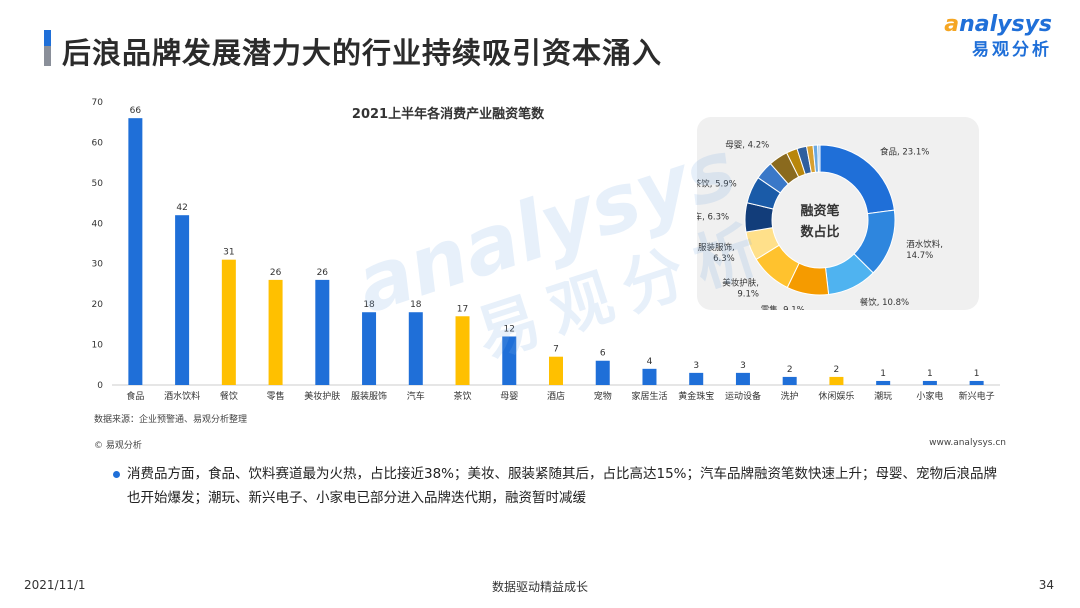 Image resolution: width=1080 pixels, height=608 pixels. I want to click on page-title: 后浪品牌发展潜力大的行业持续吸引资本涌入, so click(362, 53).